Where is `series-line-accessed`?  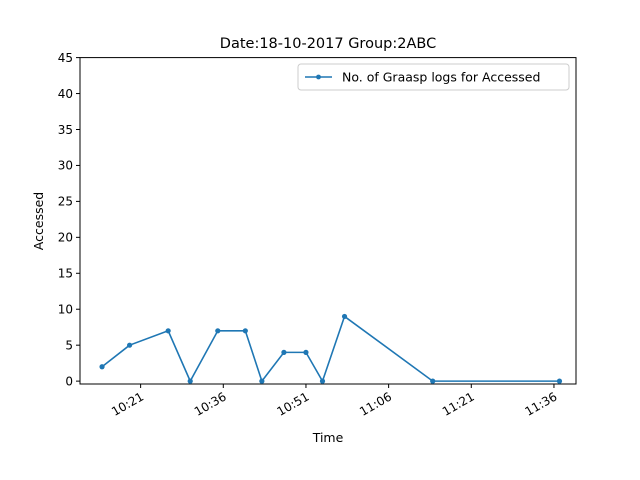 series-line-accessed is located at coordinates (330, 349).